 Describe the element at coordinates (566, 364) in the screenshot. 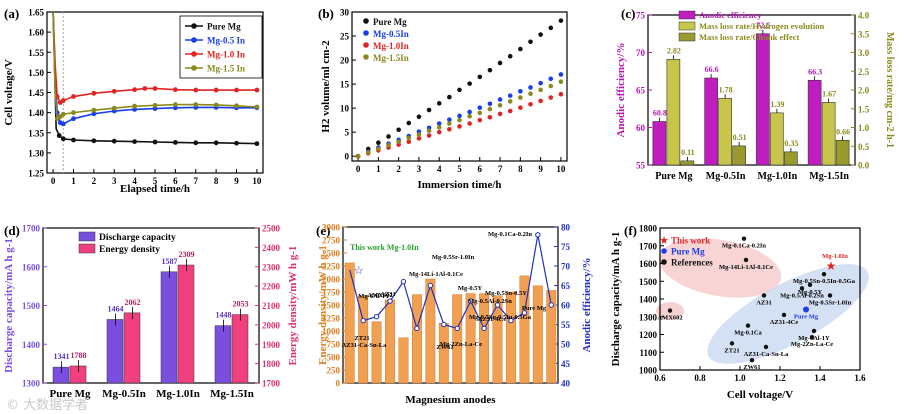

I see `y2tick-label-e2: 45` at that location.